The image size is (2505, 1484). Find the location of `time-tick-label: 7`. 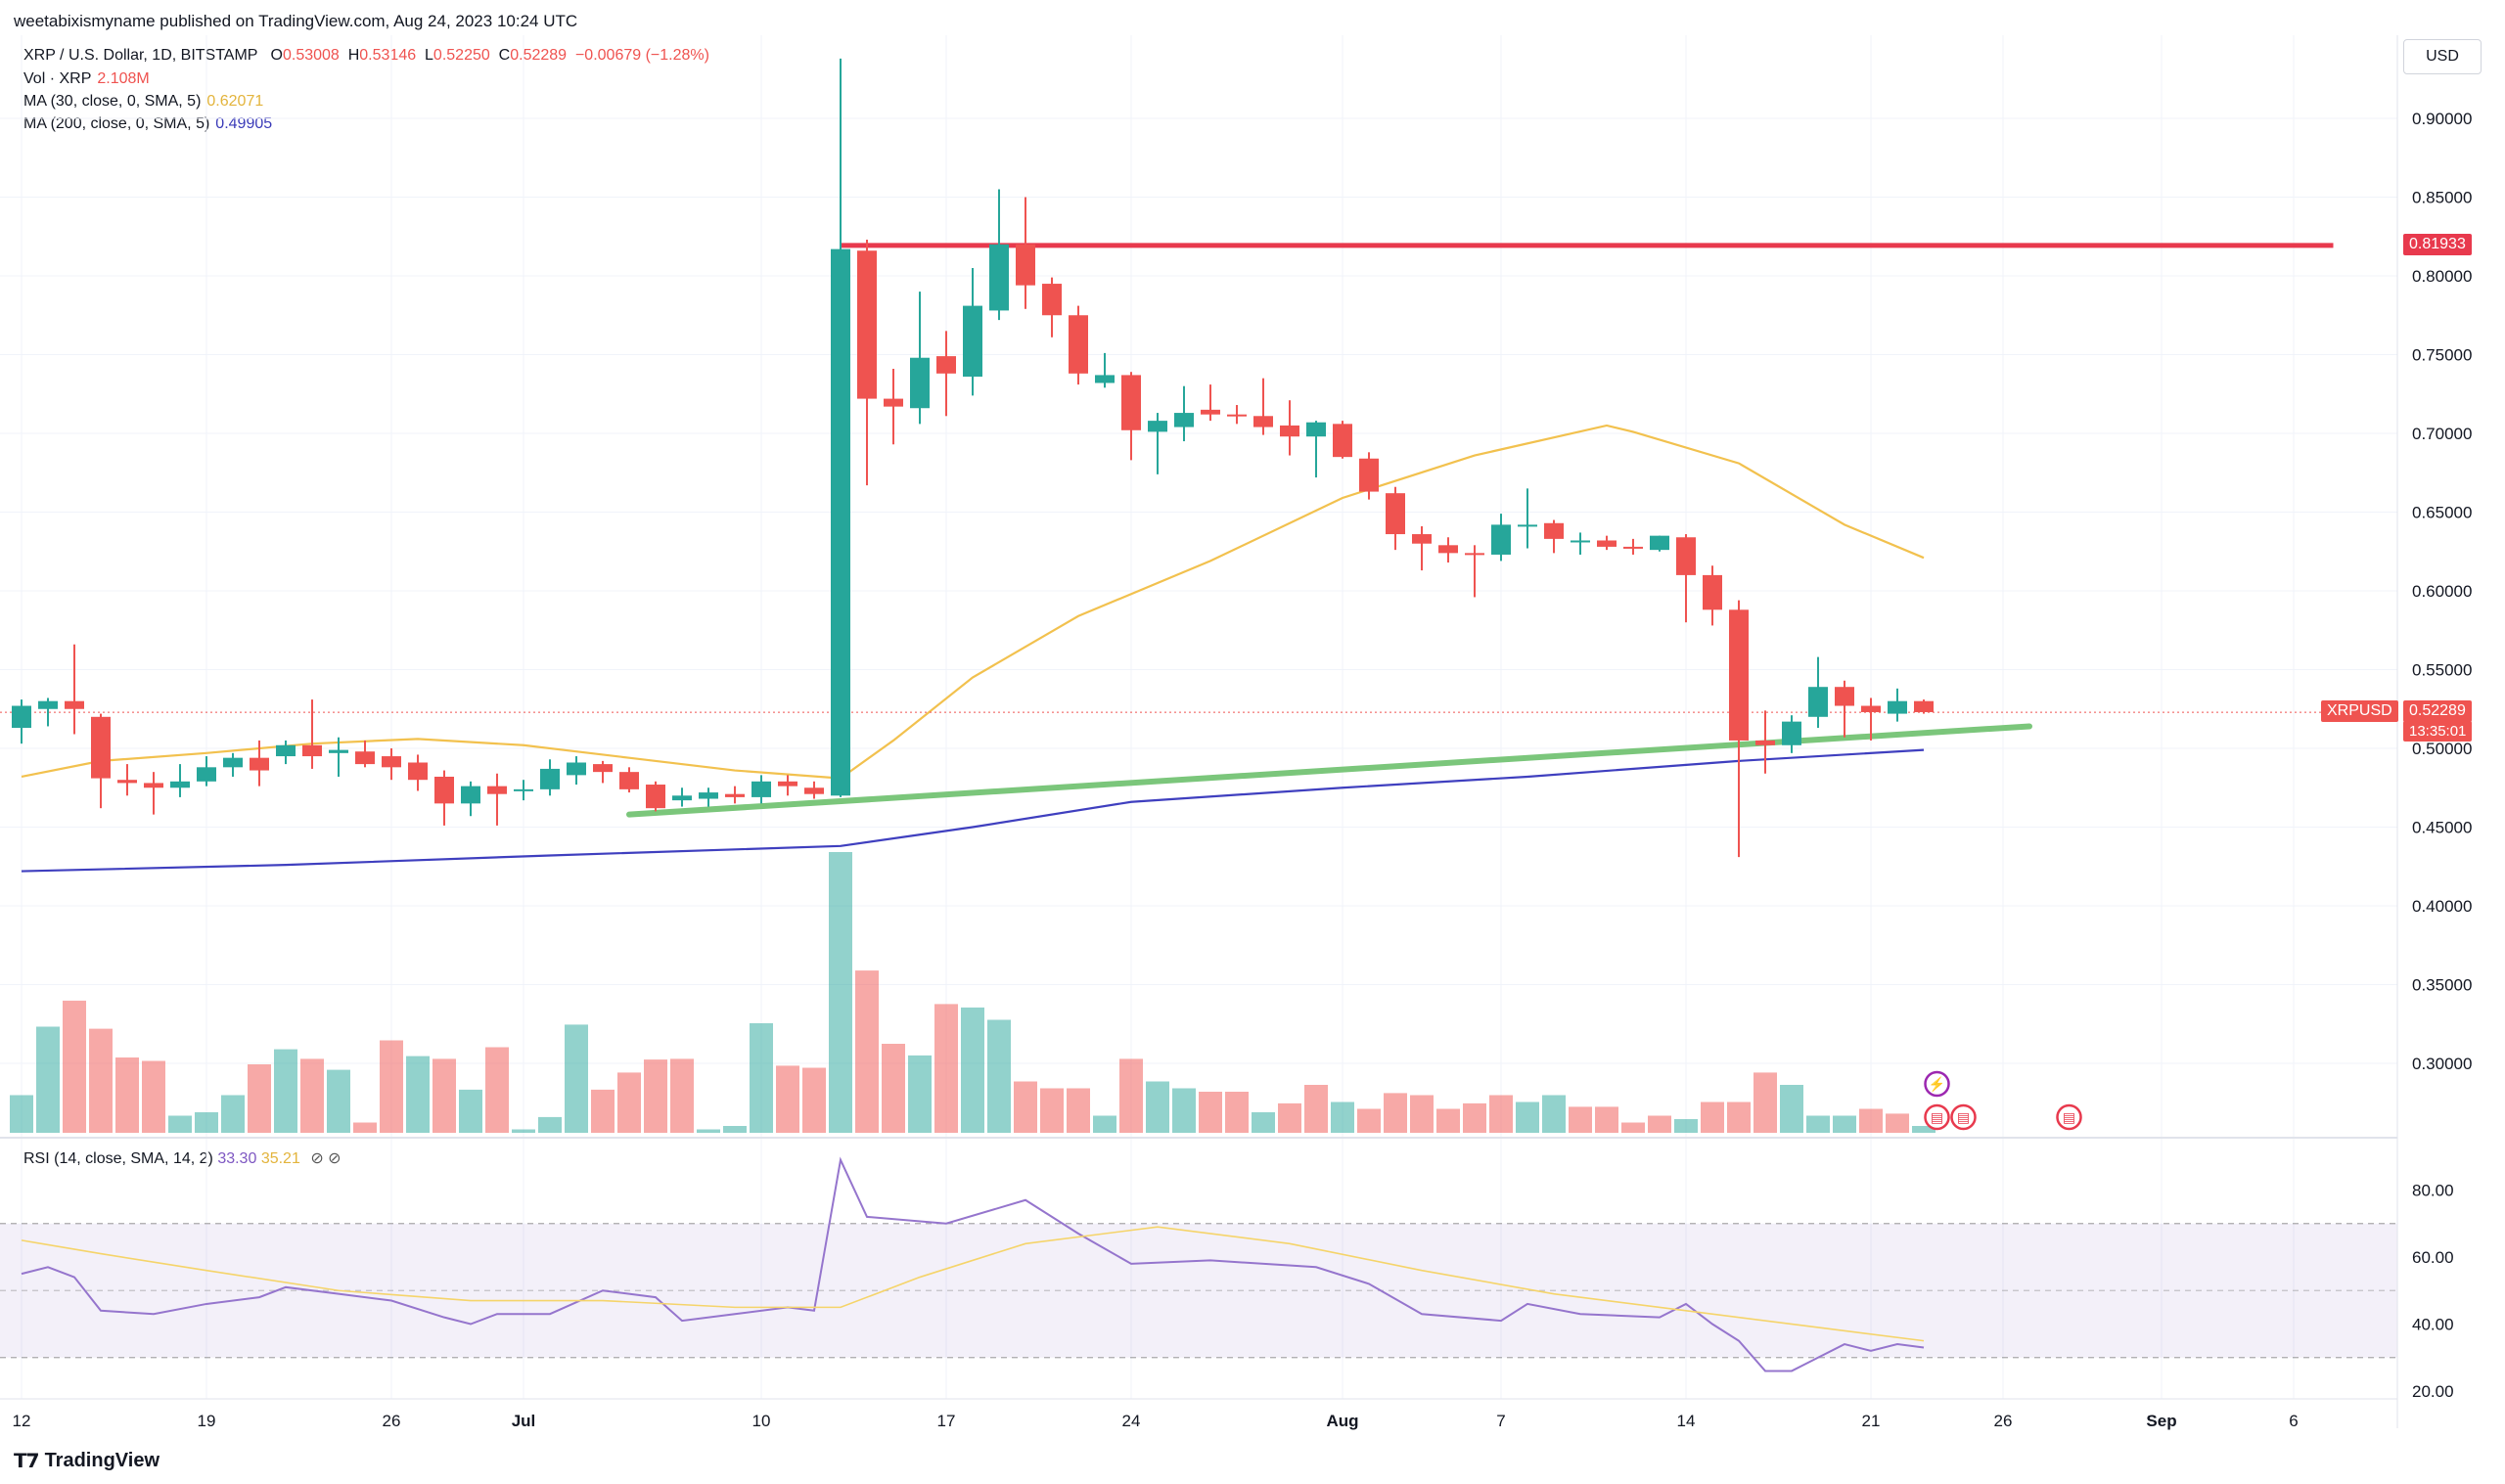

time-tick-label: 7 is located at coordinates (1500, 1421).